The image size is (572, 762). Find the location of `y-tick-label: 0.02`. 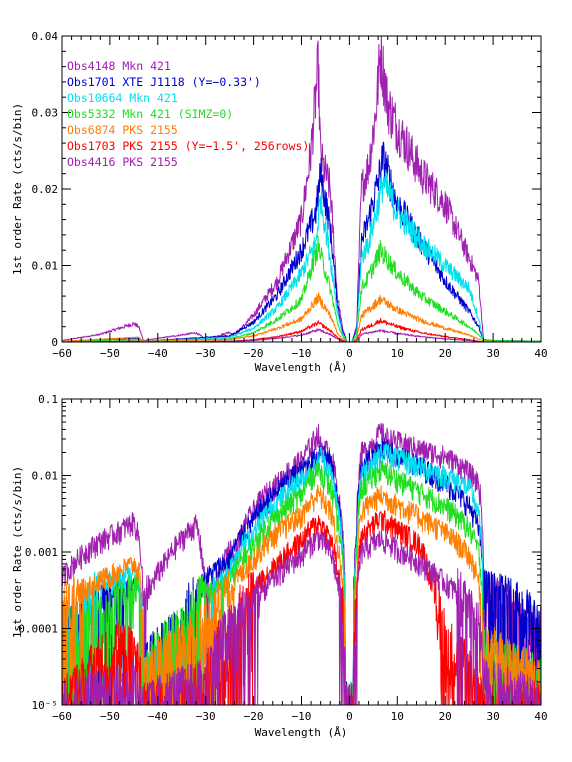

y-tick-label: 0.02 is located at coordinates (45, 189).